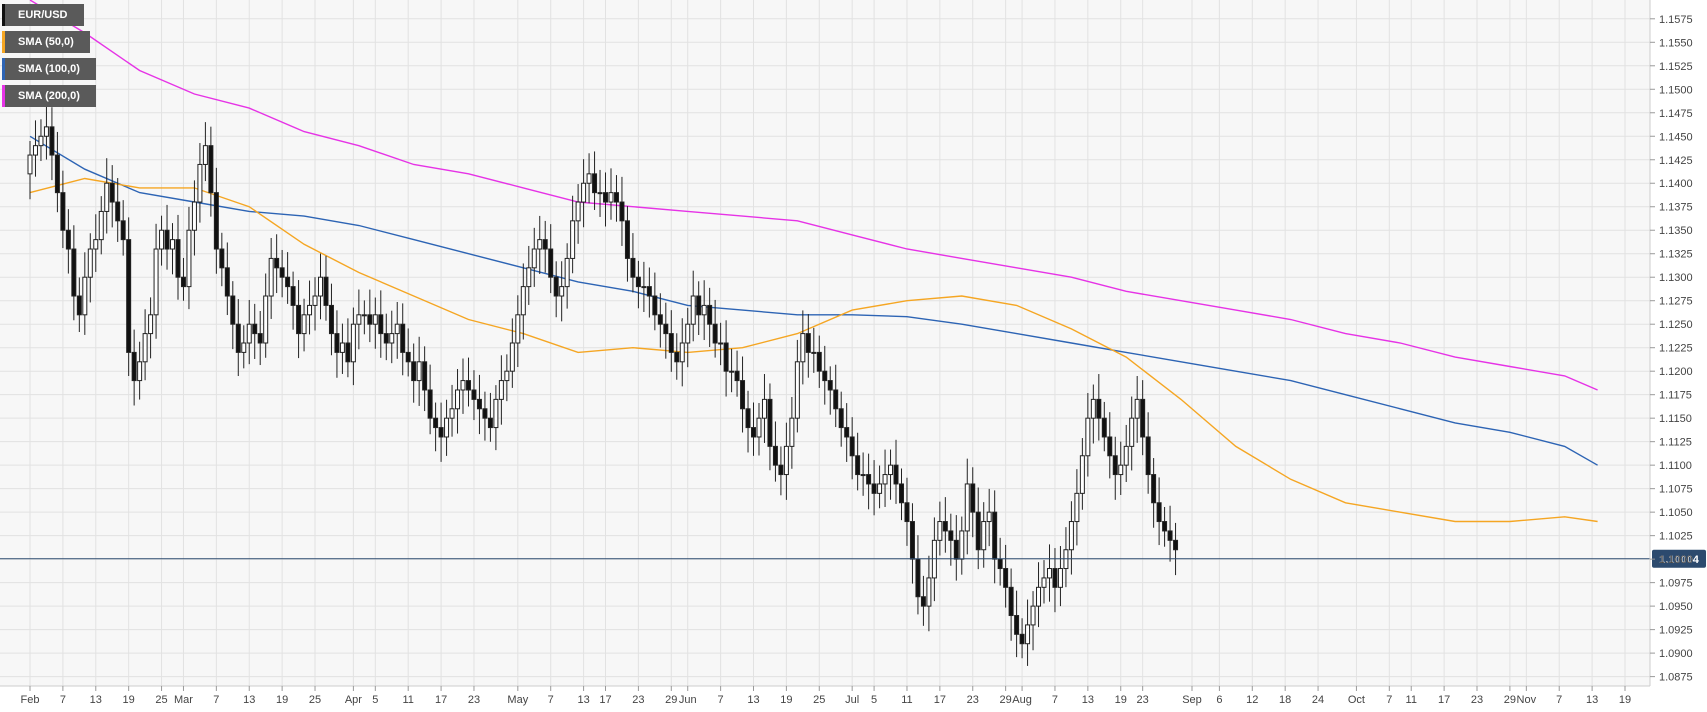 Image resolution: width=1707 pixels, height=712 pixels. Describe the element at coordinates (1356, 700) in the screenshot. I see `x-tick-label: Oct` at that location.